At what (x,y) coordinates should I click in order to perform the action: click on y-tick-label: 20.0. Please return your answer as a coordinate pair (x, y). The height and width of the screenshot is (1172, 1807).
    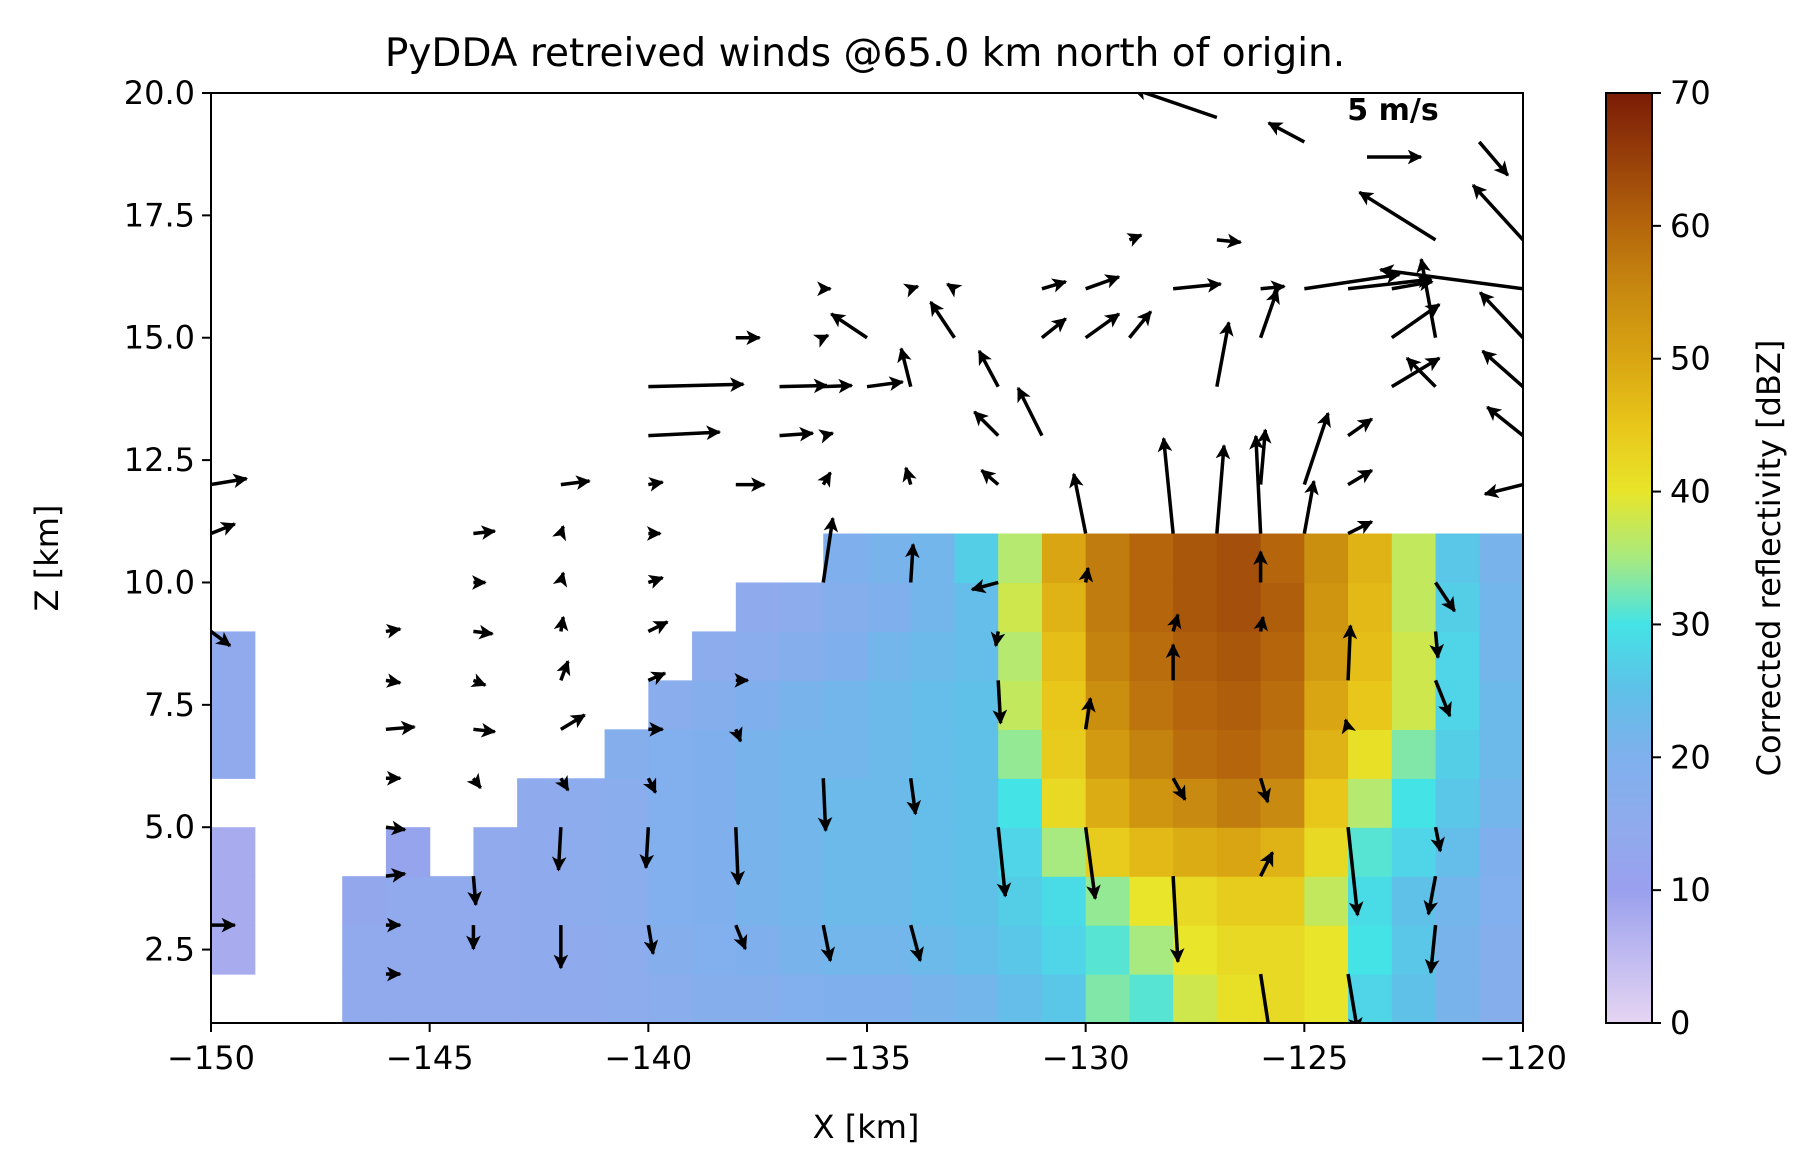
    Looking at the image, I should click on (159, 93).